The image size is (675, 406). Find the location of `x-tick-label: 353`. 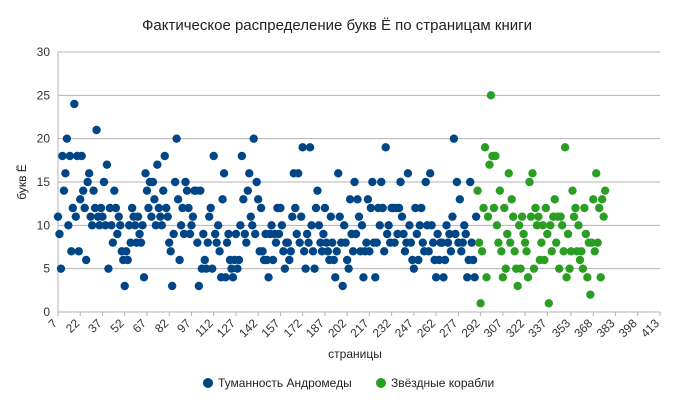

x-tick-label: 353 is located at coordinates (561, 328).